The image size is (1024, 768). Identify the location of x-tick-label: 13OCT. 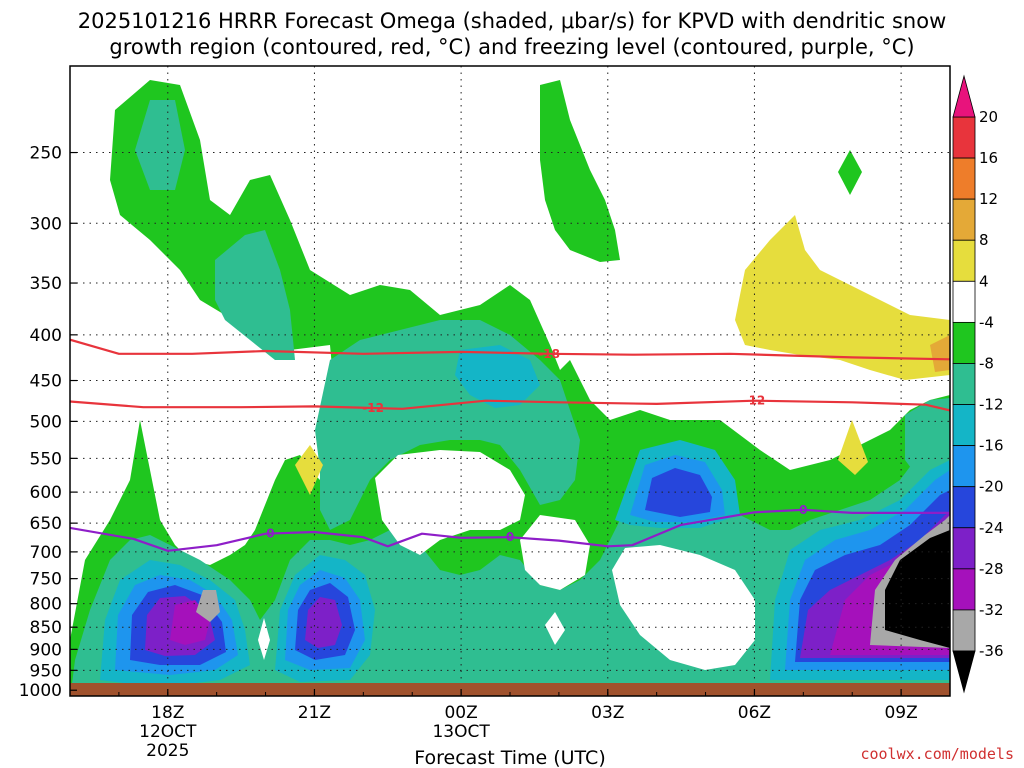
(461, 732).